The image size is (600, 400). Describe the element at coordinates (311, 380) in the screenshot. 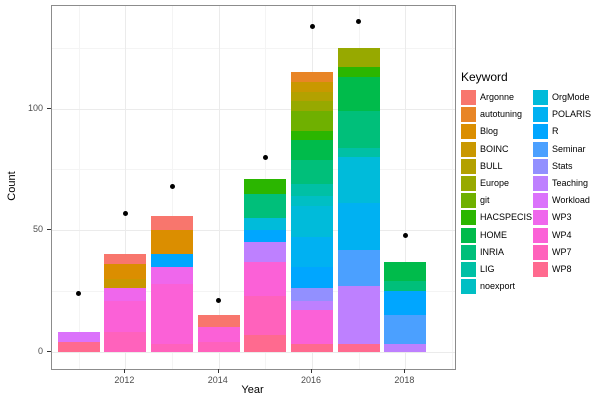

I see `x-tick-label: 2016` at that location.